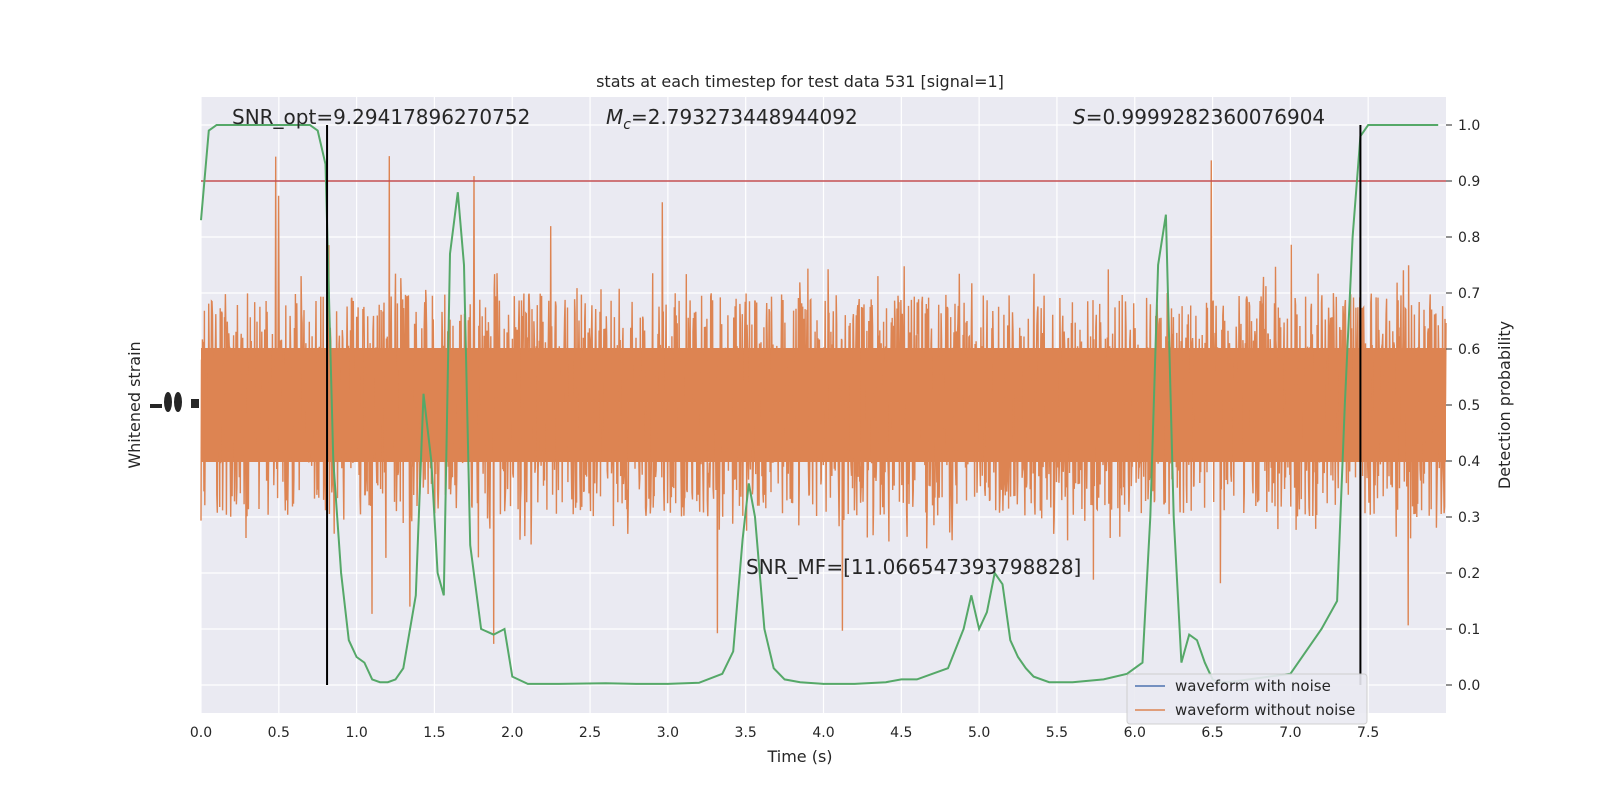 This screenshot has width=1600, height=804. Describe the element at coordinates (1253, 686) in the screenshot. I see `legend-label-noise: waveform with noise` at that location.